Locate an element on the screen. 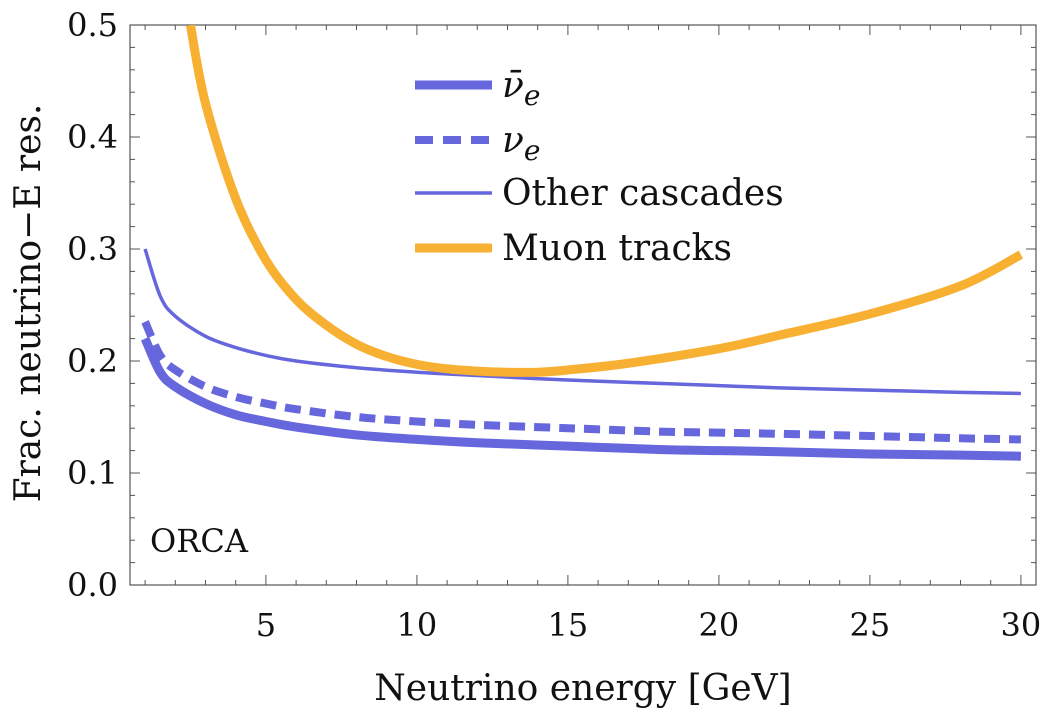 Image resolution: width=1042 pixels, height=710 pixels. y-tick-label: 0.0 is located at coordinates (92, 585).